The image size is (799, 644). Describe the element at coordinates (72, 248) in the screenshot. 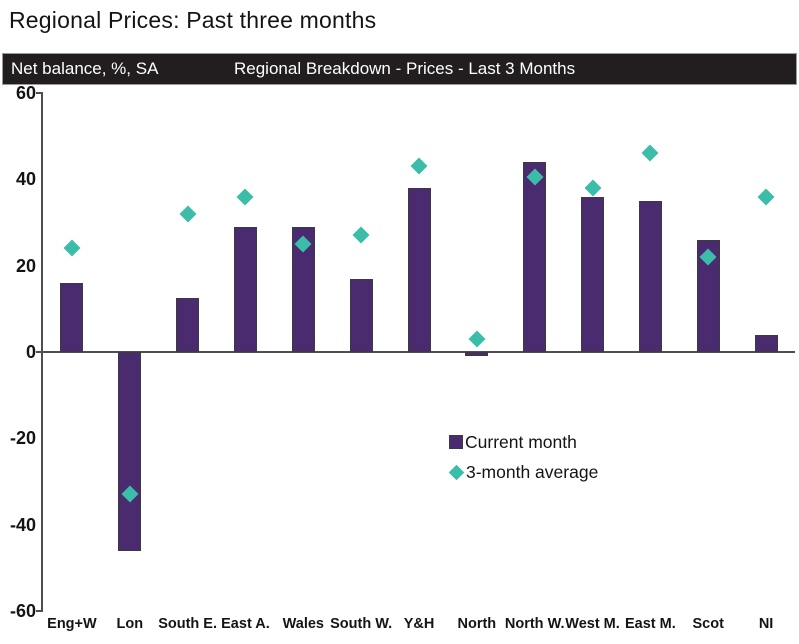

I see `diamond-marker-Eng+W` at that location.